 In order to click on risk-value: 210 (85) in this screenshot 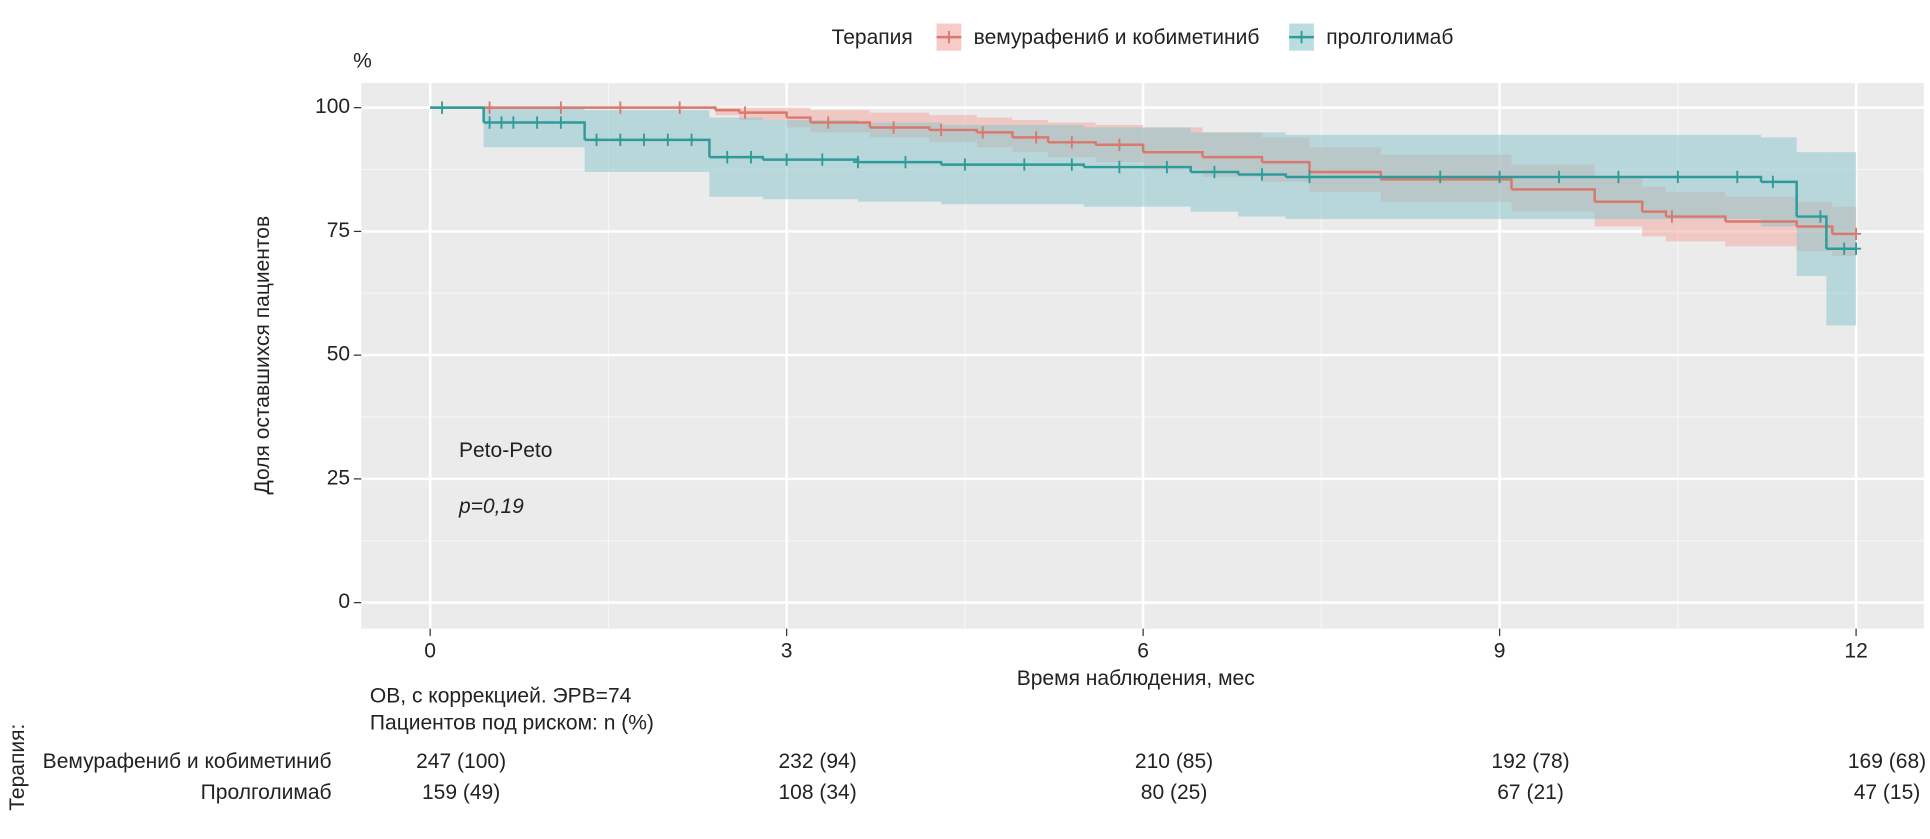, I will do `click(1174, 761)`.